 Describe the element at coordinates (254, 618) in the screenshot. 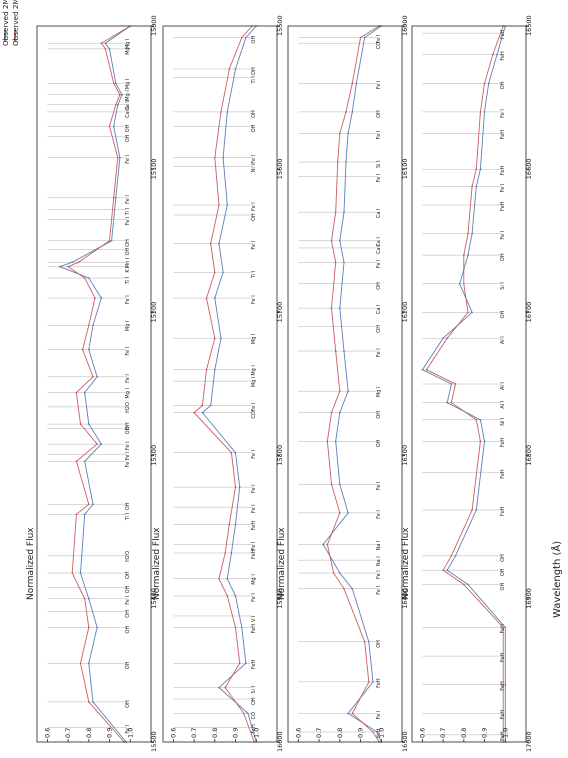

I see `line-id-label: V I` at that location.